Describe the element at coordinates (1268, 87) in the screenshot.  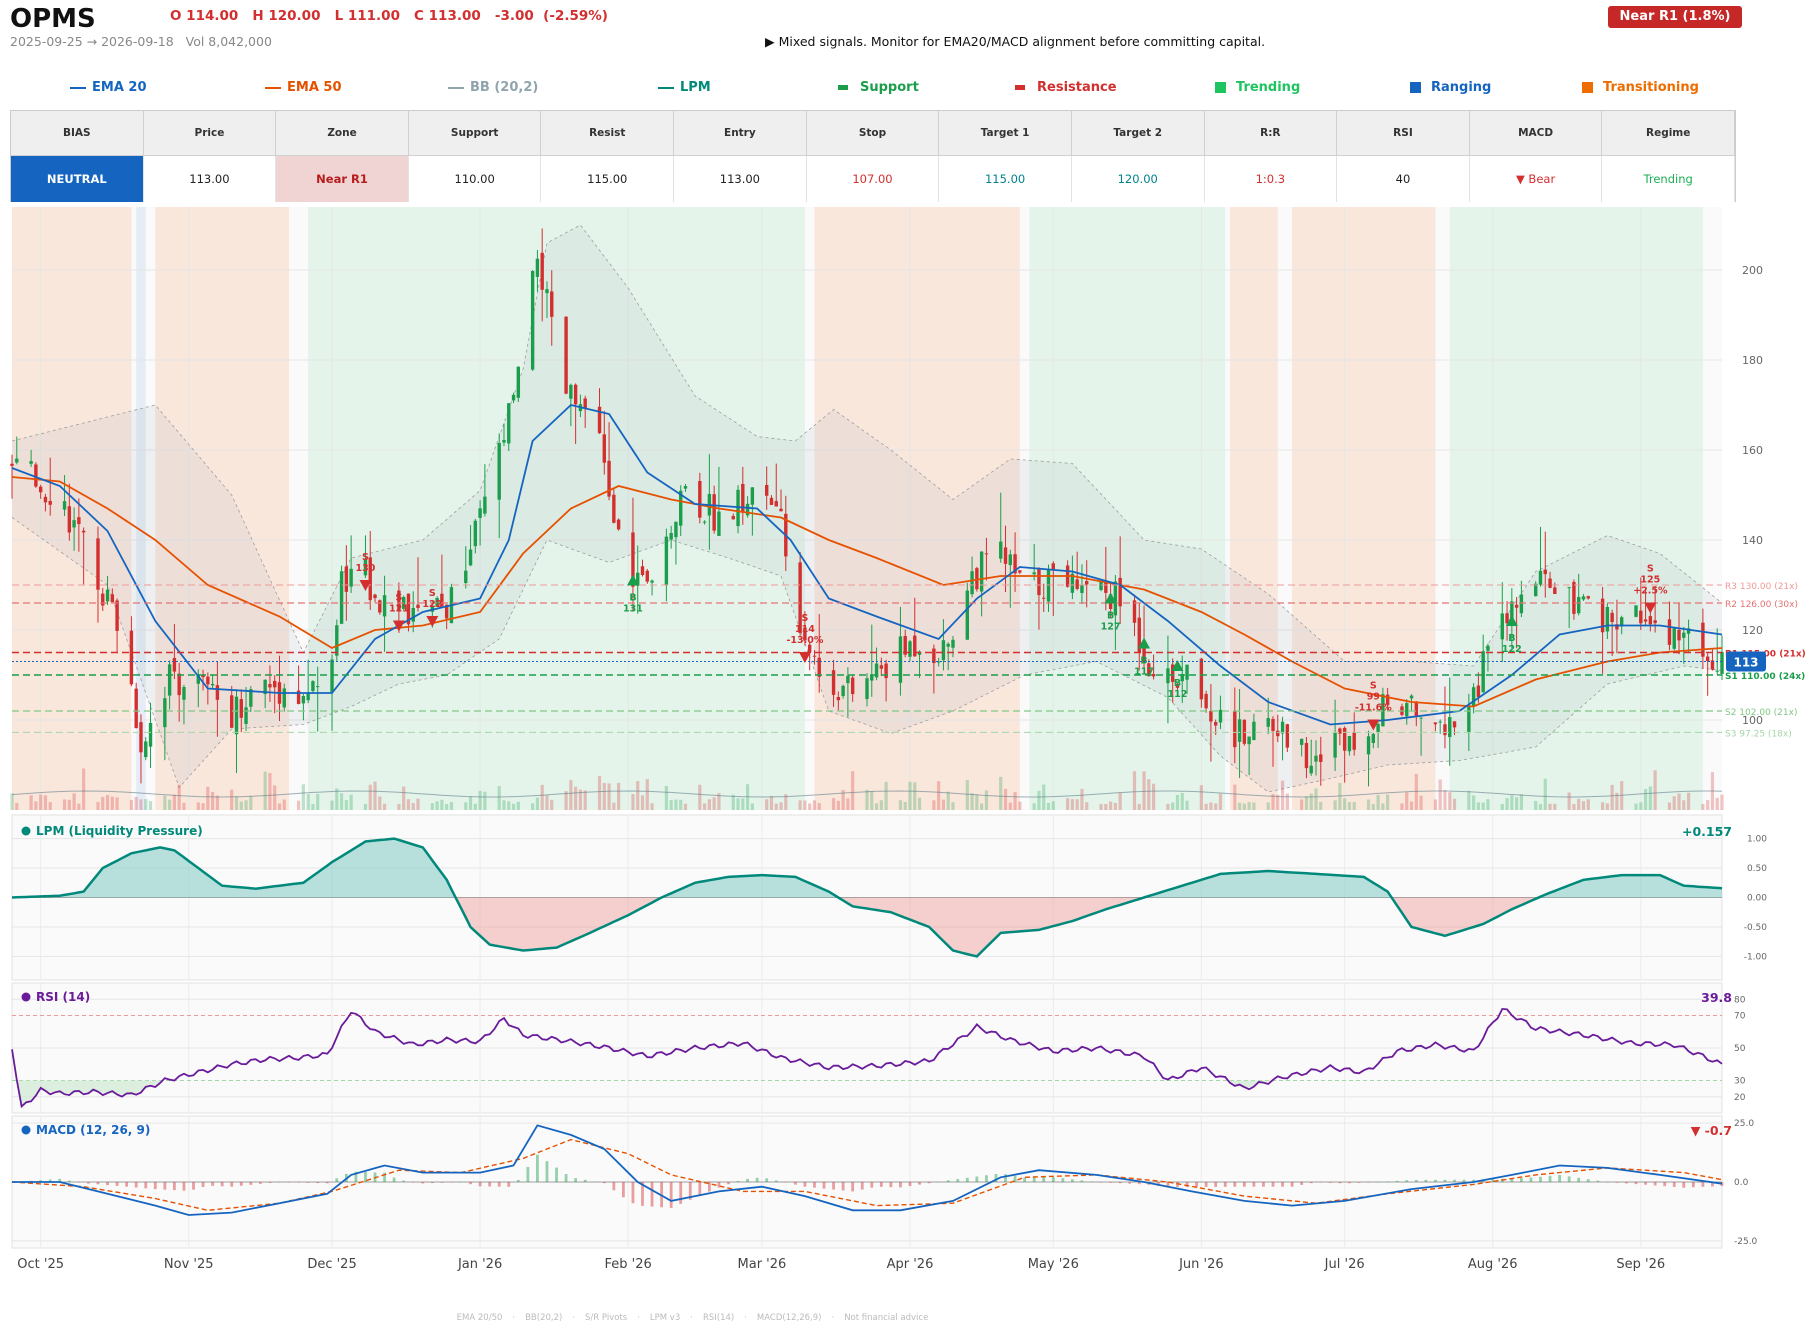
I see `legend-label: Trending` at that location.